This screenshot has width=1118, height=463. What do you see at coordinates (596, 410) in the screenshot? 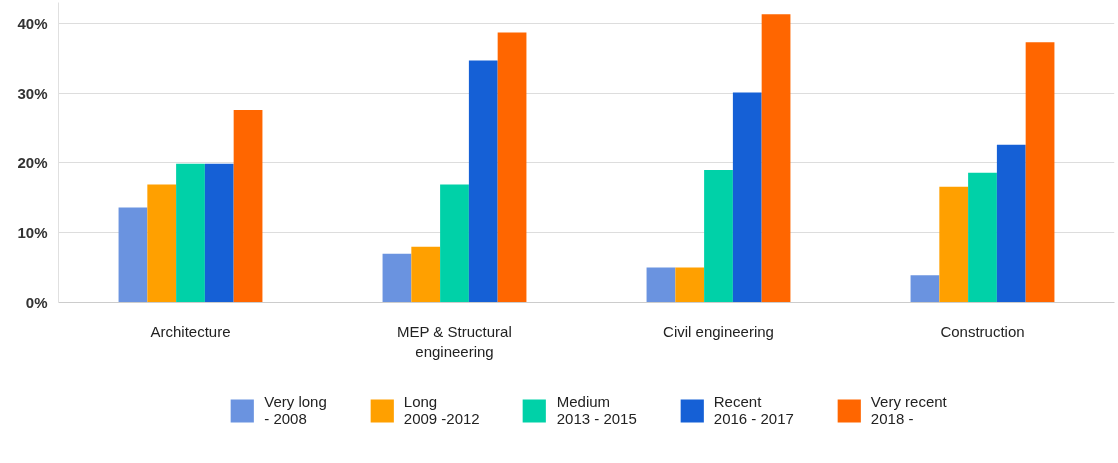
I see `legend-label: Medium 2013 - 2015` at bounding box center [596, 410].